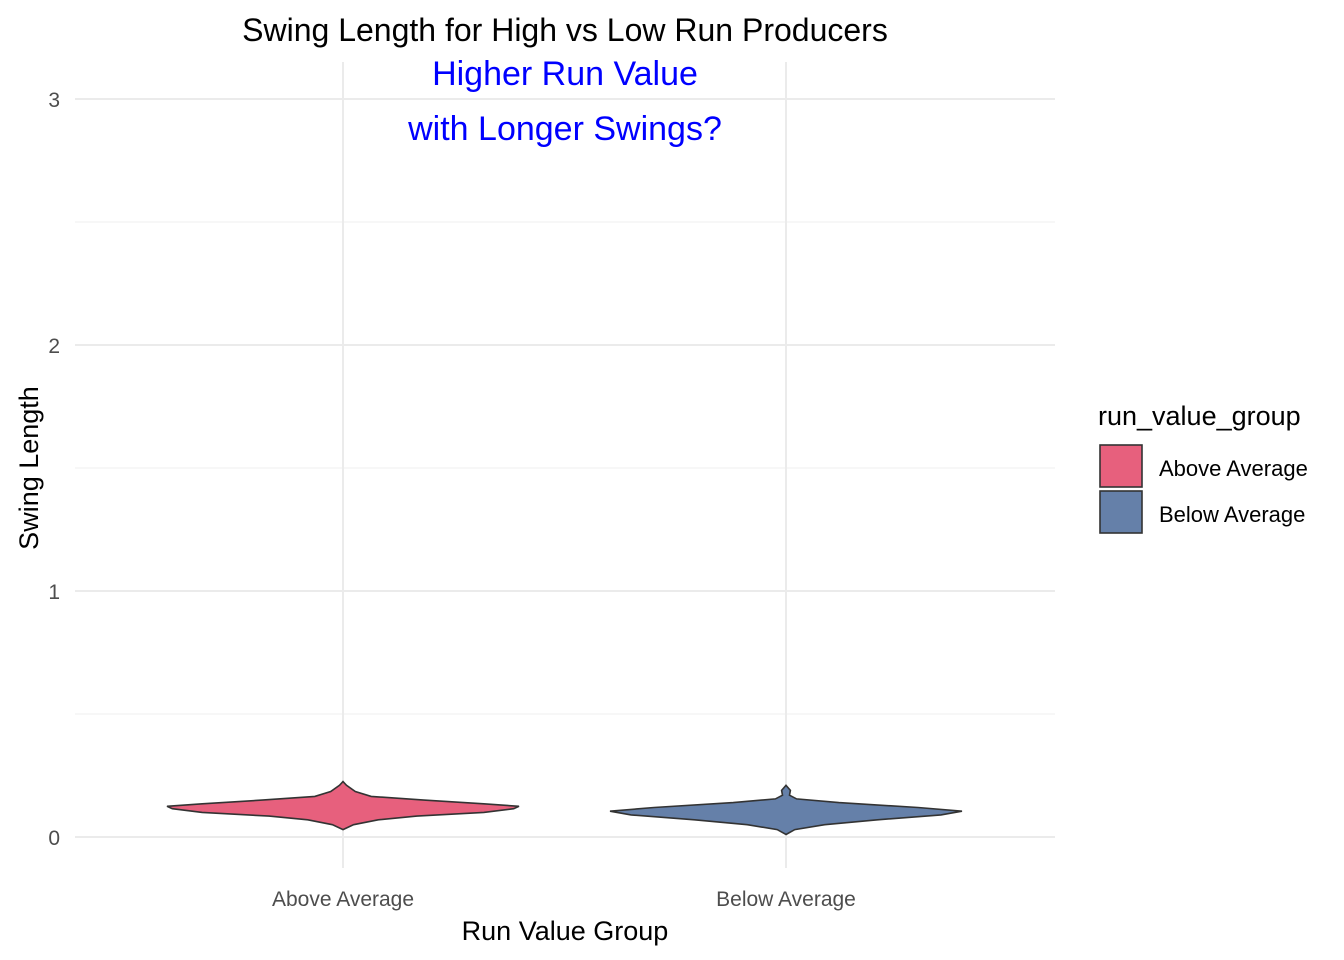  What do you see at coordinates (1121, 512) in the screenshot?
I see `legend-key-below-average` at bounding box center [1121, 512].